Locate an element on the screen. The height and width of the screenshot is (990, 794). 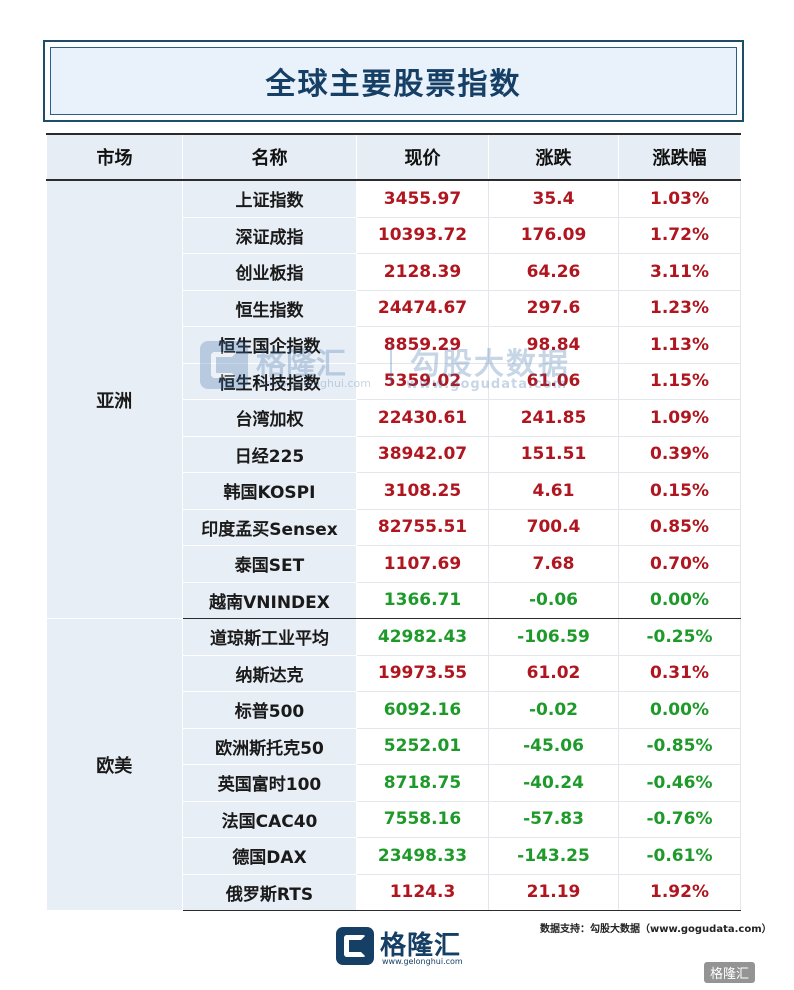
table-row: 德国DAX 23498.33 -143.25 -0.61% is located at coordinates (394, 856).